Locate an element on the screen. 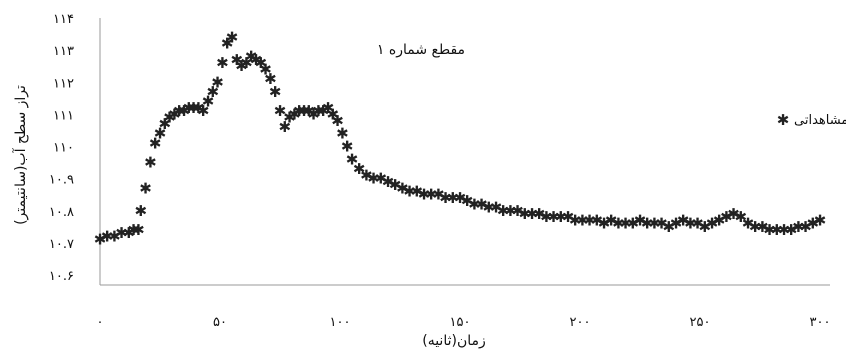 The width and height of the screenshot is (846, 351). legend-label: مقادیر مشاهداتی is located at coordinates (820, 120).